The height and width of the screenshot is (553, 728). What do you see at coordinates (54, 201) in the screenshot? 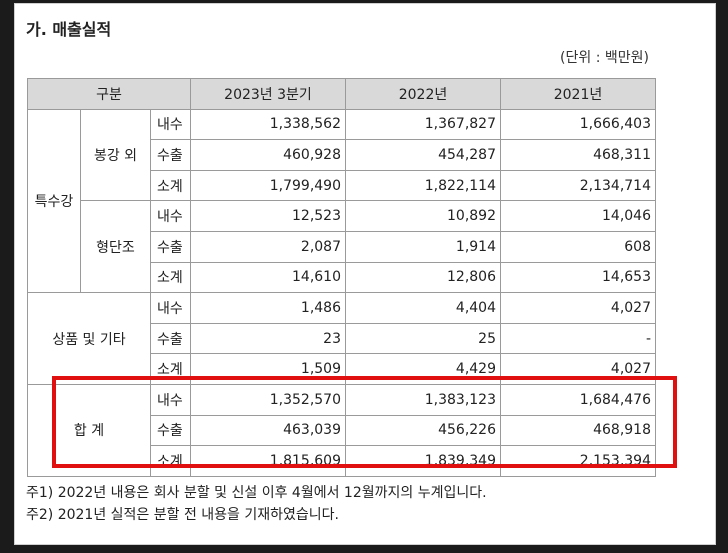
I see `group-label-special-steel: 특수강` at bounding box center [54, 201].